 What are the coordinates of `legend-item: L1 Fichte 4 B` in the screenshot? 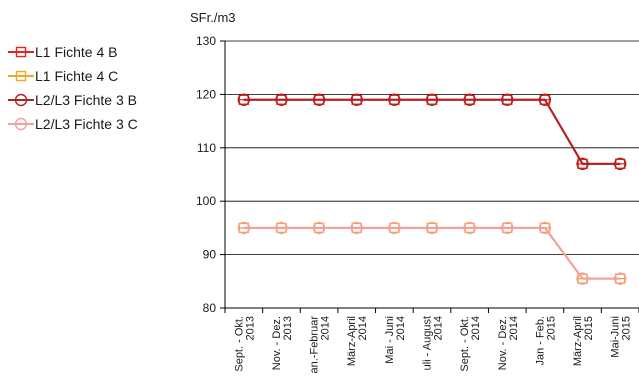 It's located at (63, 52).